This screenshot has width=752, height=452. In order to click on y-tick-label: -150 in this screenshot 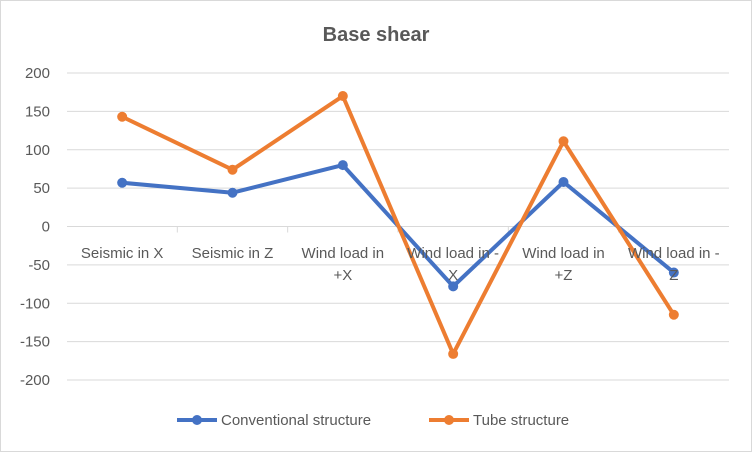, I will do `click(35, 342)`.